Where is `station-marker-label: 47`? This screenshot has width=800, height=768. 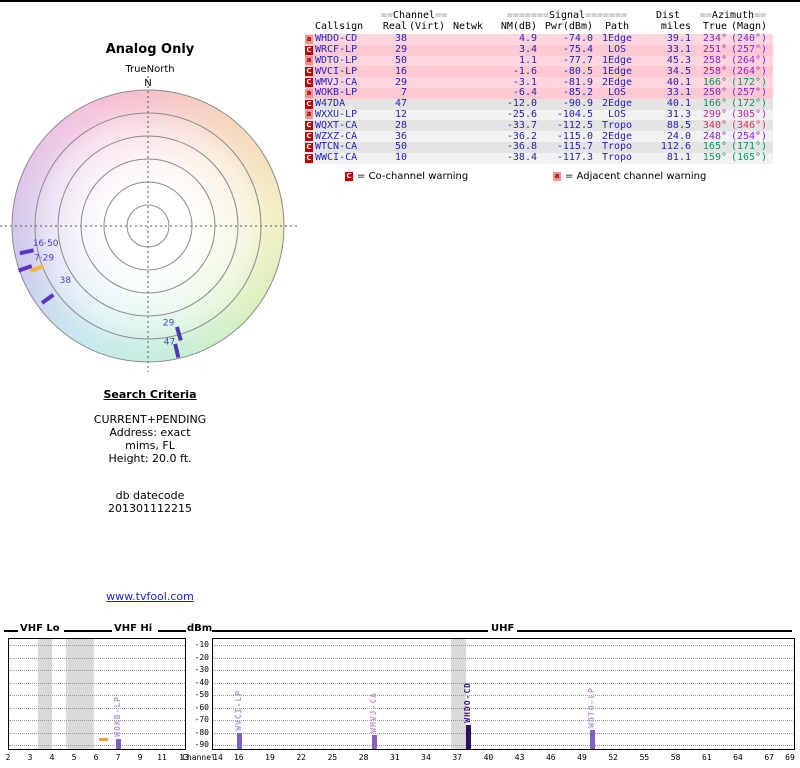
station-marker-label: 47 is located at coordinates (169, 343).